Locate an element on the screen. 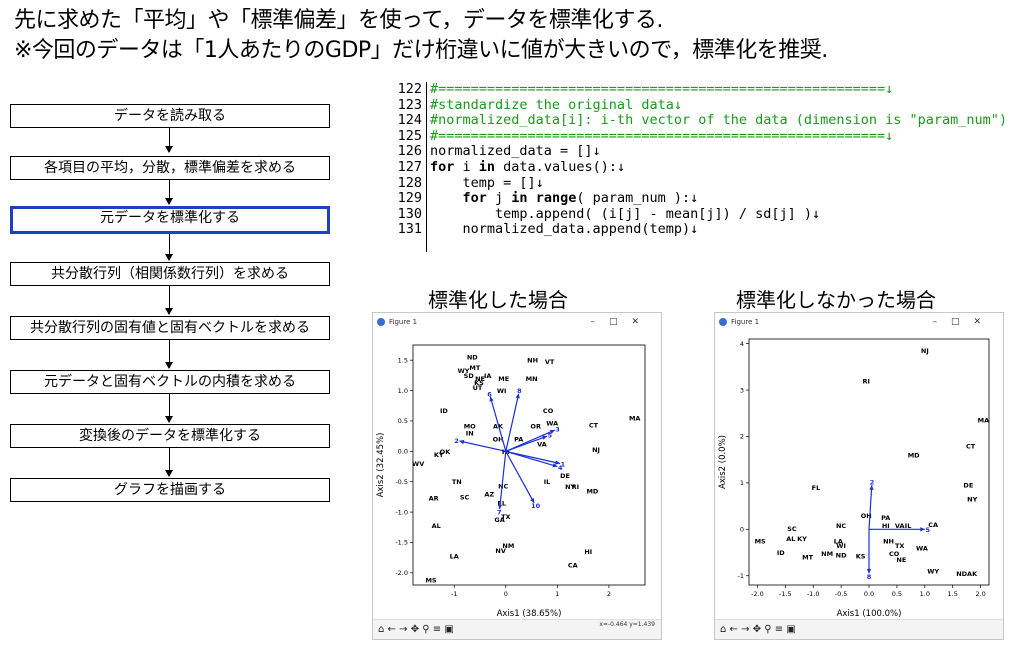  data-point-label: WI is located at coordinates (502, 391).